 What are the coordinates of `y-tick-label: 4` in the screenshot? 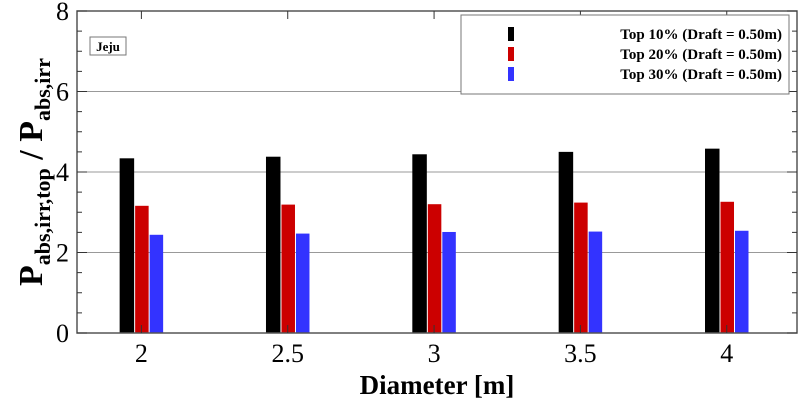 It's located at (62, 172).